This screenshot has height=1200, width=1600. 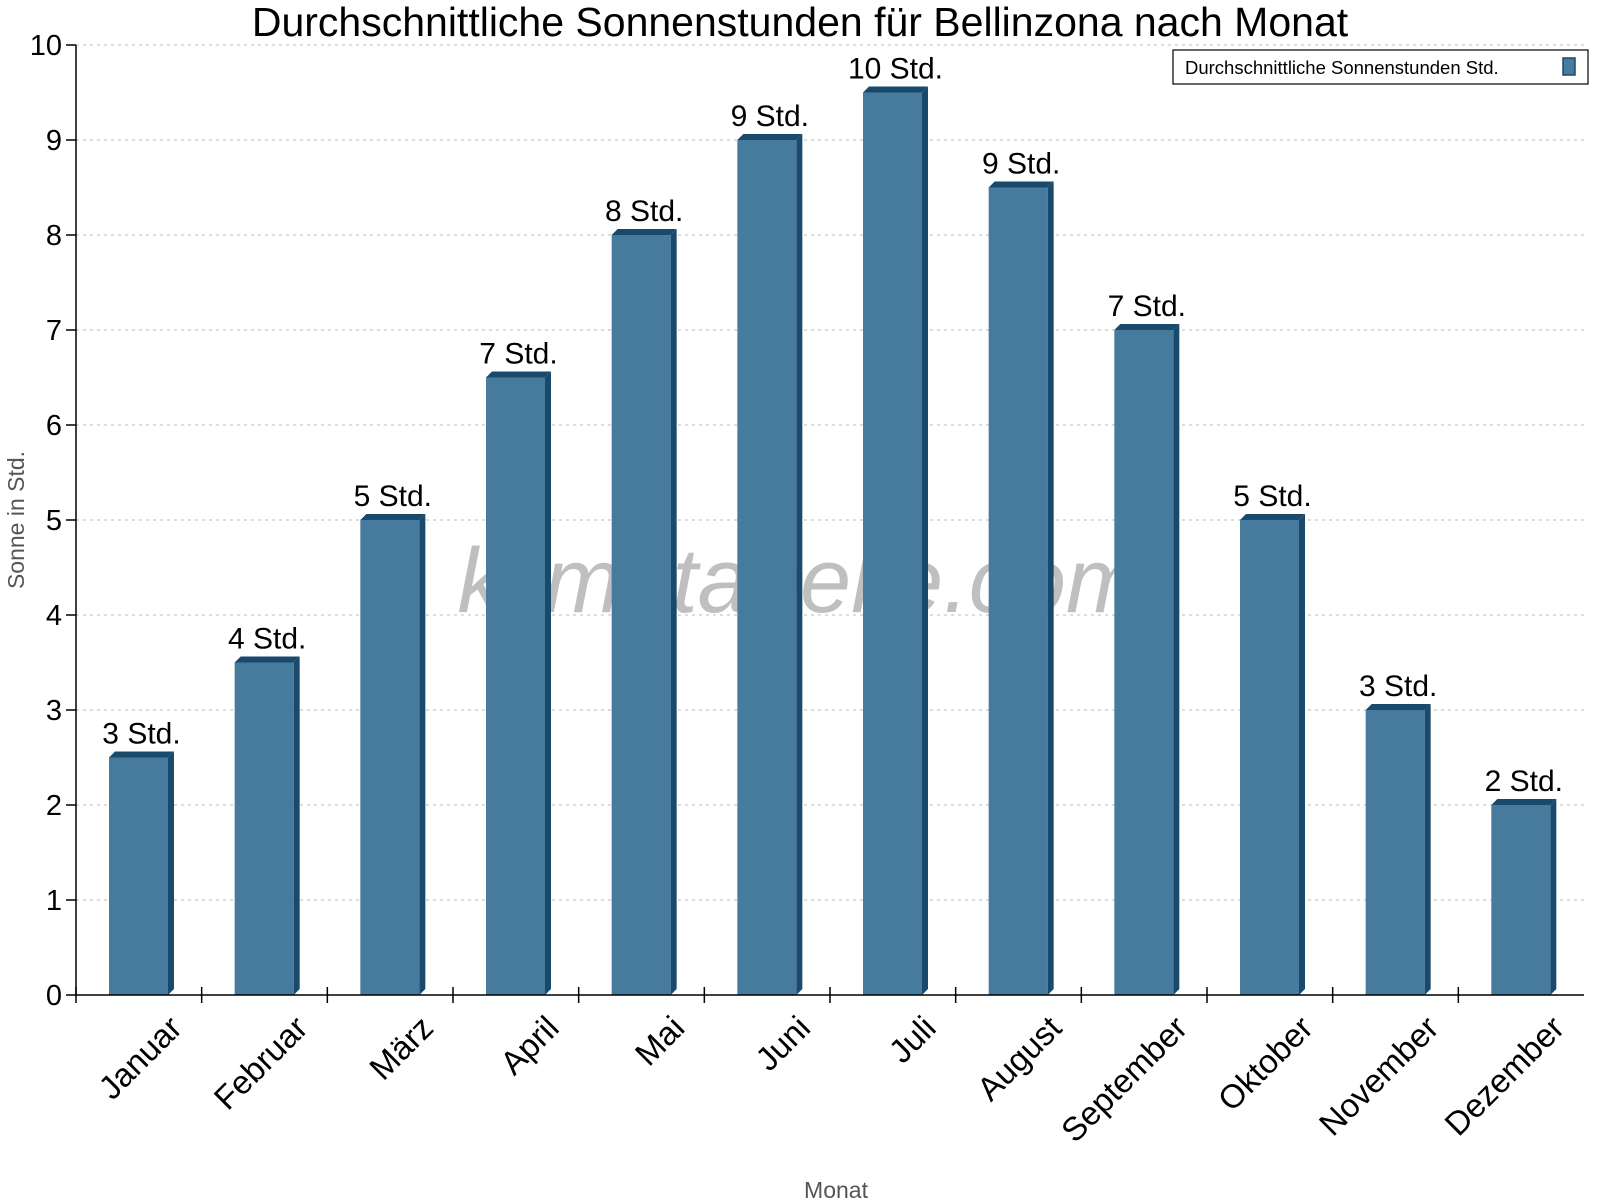 I want to click on data-label: 10 Std., so click(x=895, y=69).